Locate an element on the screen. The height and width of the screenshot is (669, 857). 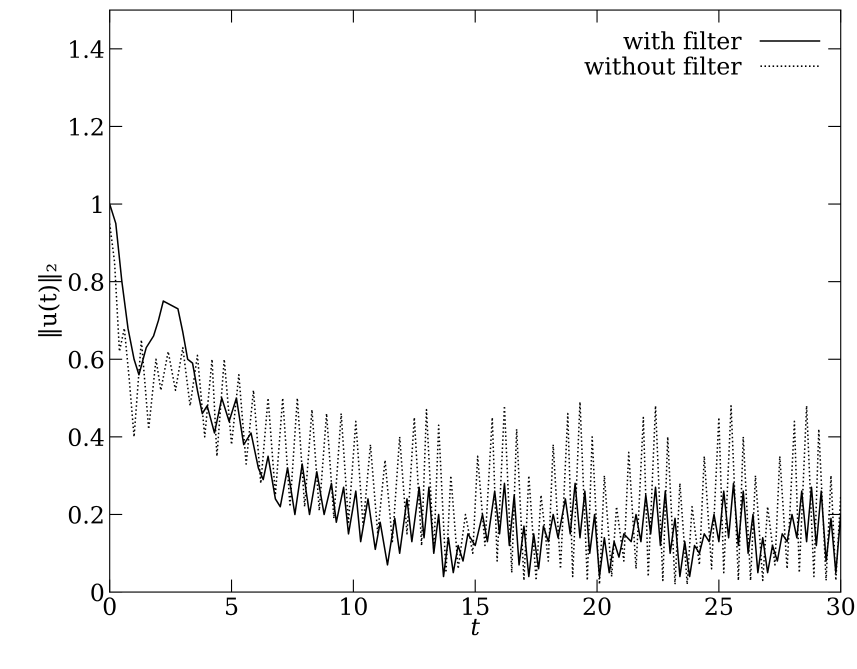
y-tick-label: 0.6 is located at coordinates (86, 359).